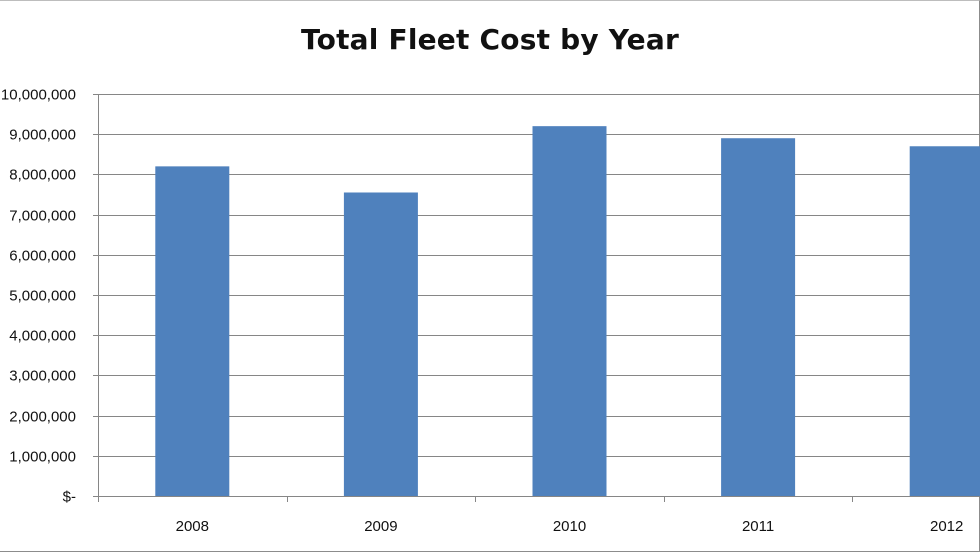 This screenshot has width=980, height=553. Describe the element at coordinates (758, 526) in the screenshot. I see `x-tick-label: 2011` at that location.